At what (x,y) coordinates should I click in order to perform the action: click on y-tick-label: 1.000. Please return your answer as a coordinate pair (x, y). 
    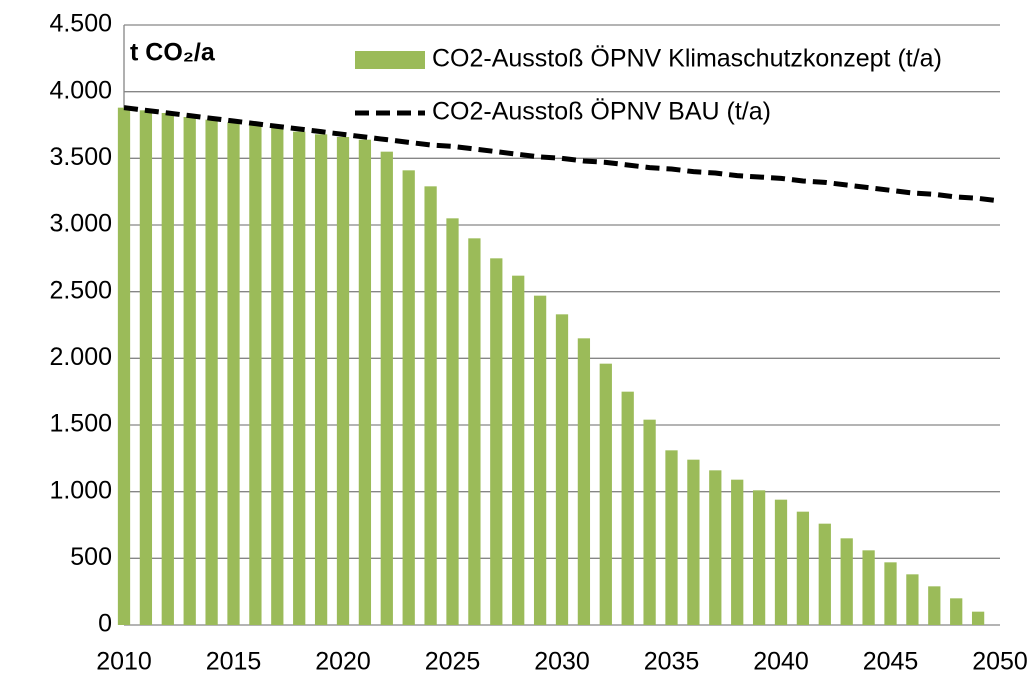
    Looking at the image, I should click on (80, 490).